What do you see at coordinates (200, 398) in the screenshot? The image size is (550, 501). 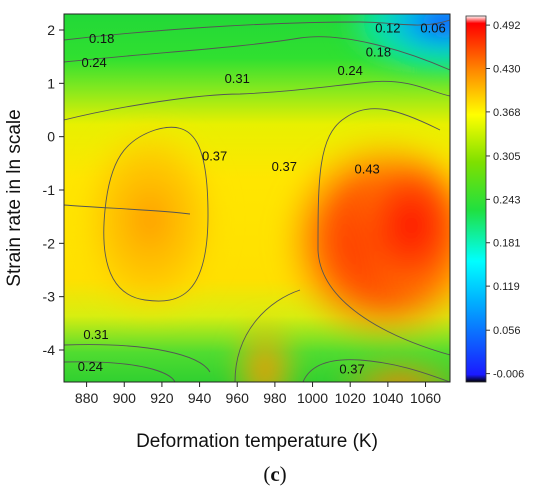 I see `x-tick-label: 940` at bounding box center [200, 398].